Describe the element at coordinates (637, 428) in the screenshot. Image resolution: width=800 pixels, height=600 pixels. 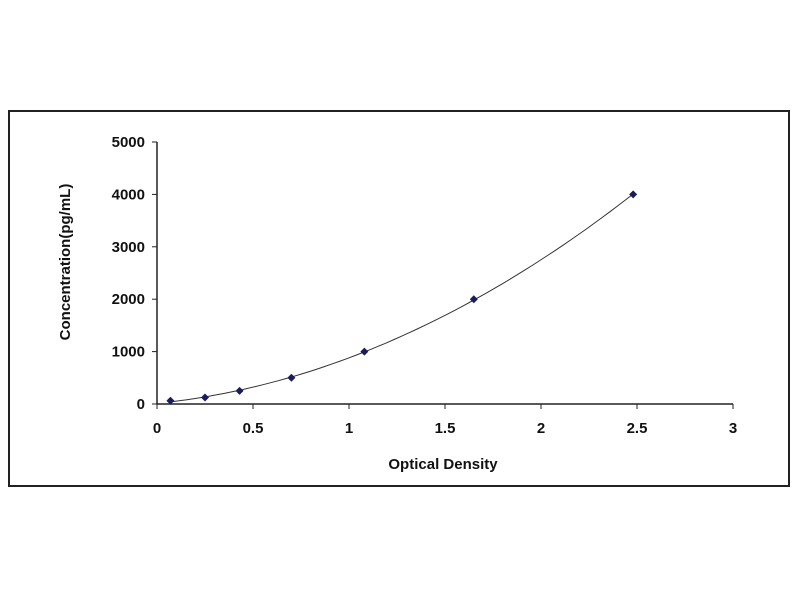
I see `x-tick-label: 2.5` at that location.